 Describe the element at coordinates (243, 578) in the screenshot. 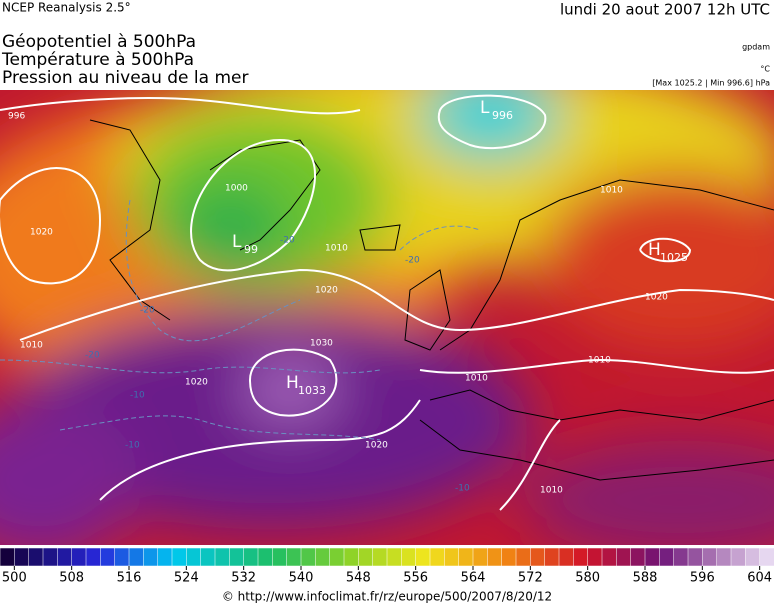

I see `colorbar-label: 532` at that location.